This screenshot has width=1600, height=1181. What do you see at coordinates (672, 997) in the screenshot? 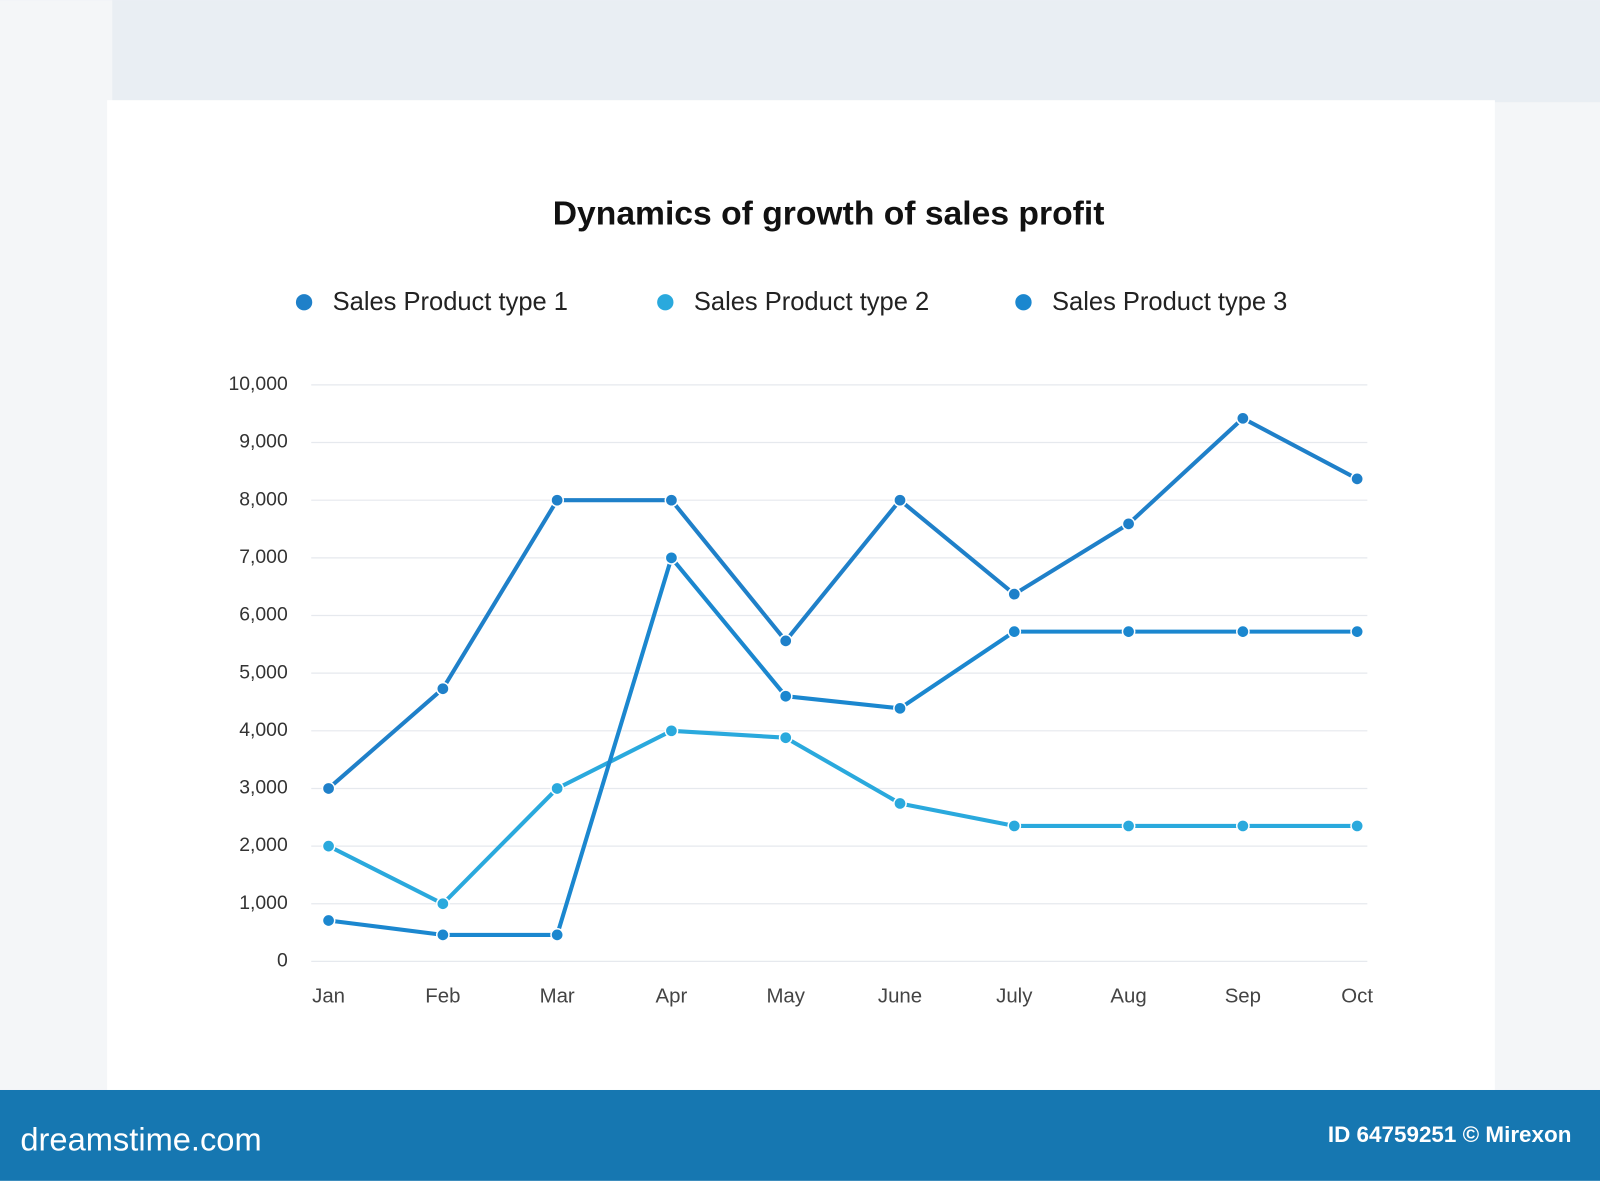
I see `x-tick-label: Apr` at bounding box center [672, 997].